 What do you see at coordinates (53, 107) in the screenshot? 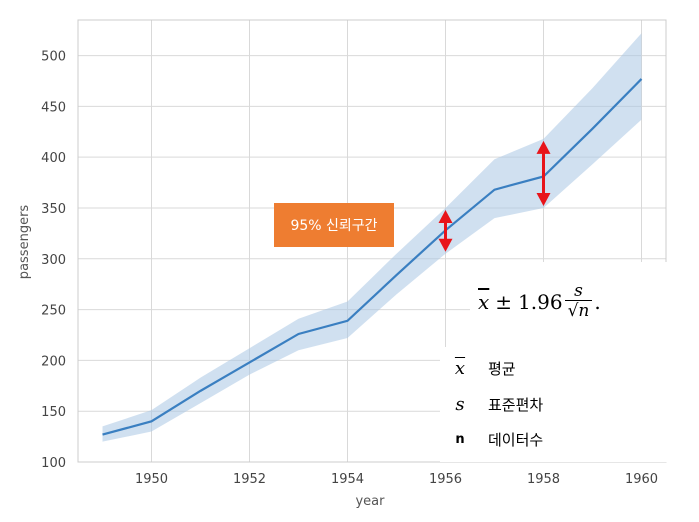
I see `y-tick-label: 450` at bounding box center [53, 107].